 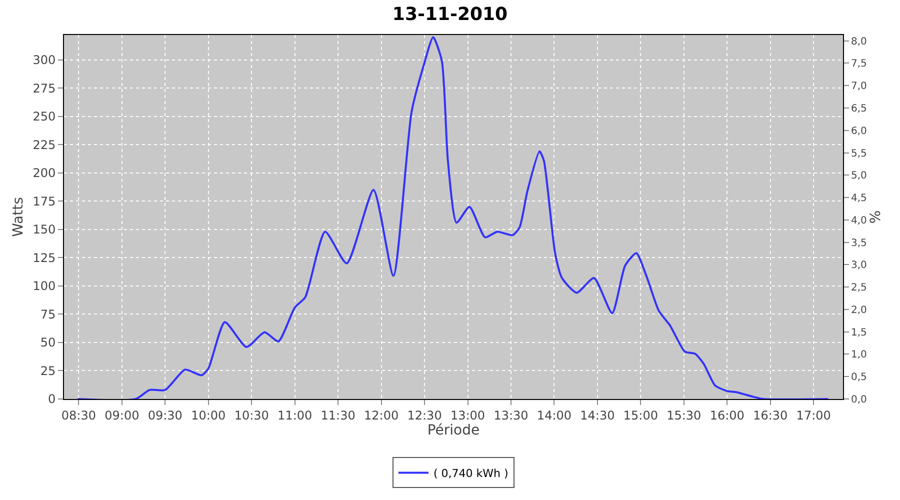 I want to click on x-tick-label: 09:30, so click(x=165, y=415).